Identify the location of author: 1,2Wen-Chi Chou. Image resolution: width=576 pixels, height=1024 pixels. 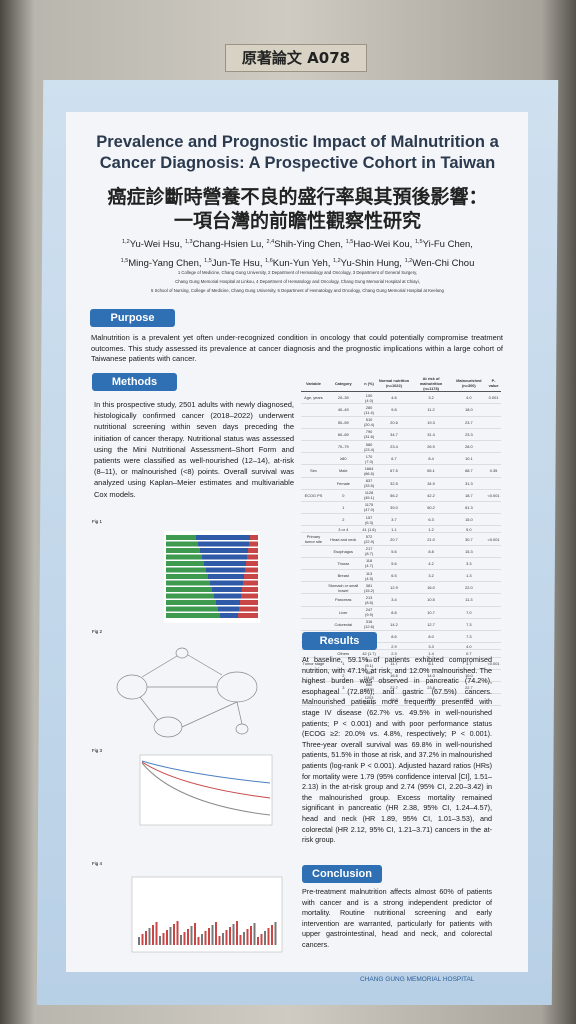
(440, 263).